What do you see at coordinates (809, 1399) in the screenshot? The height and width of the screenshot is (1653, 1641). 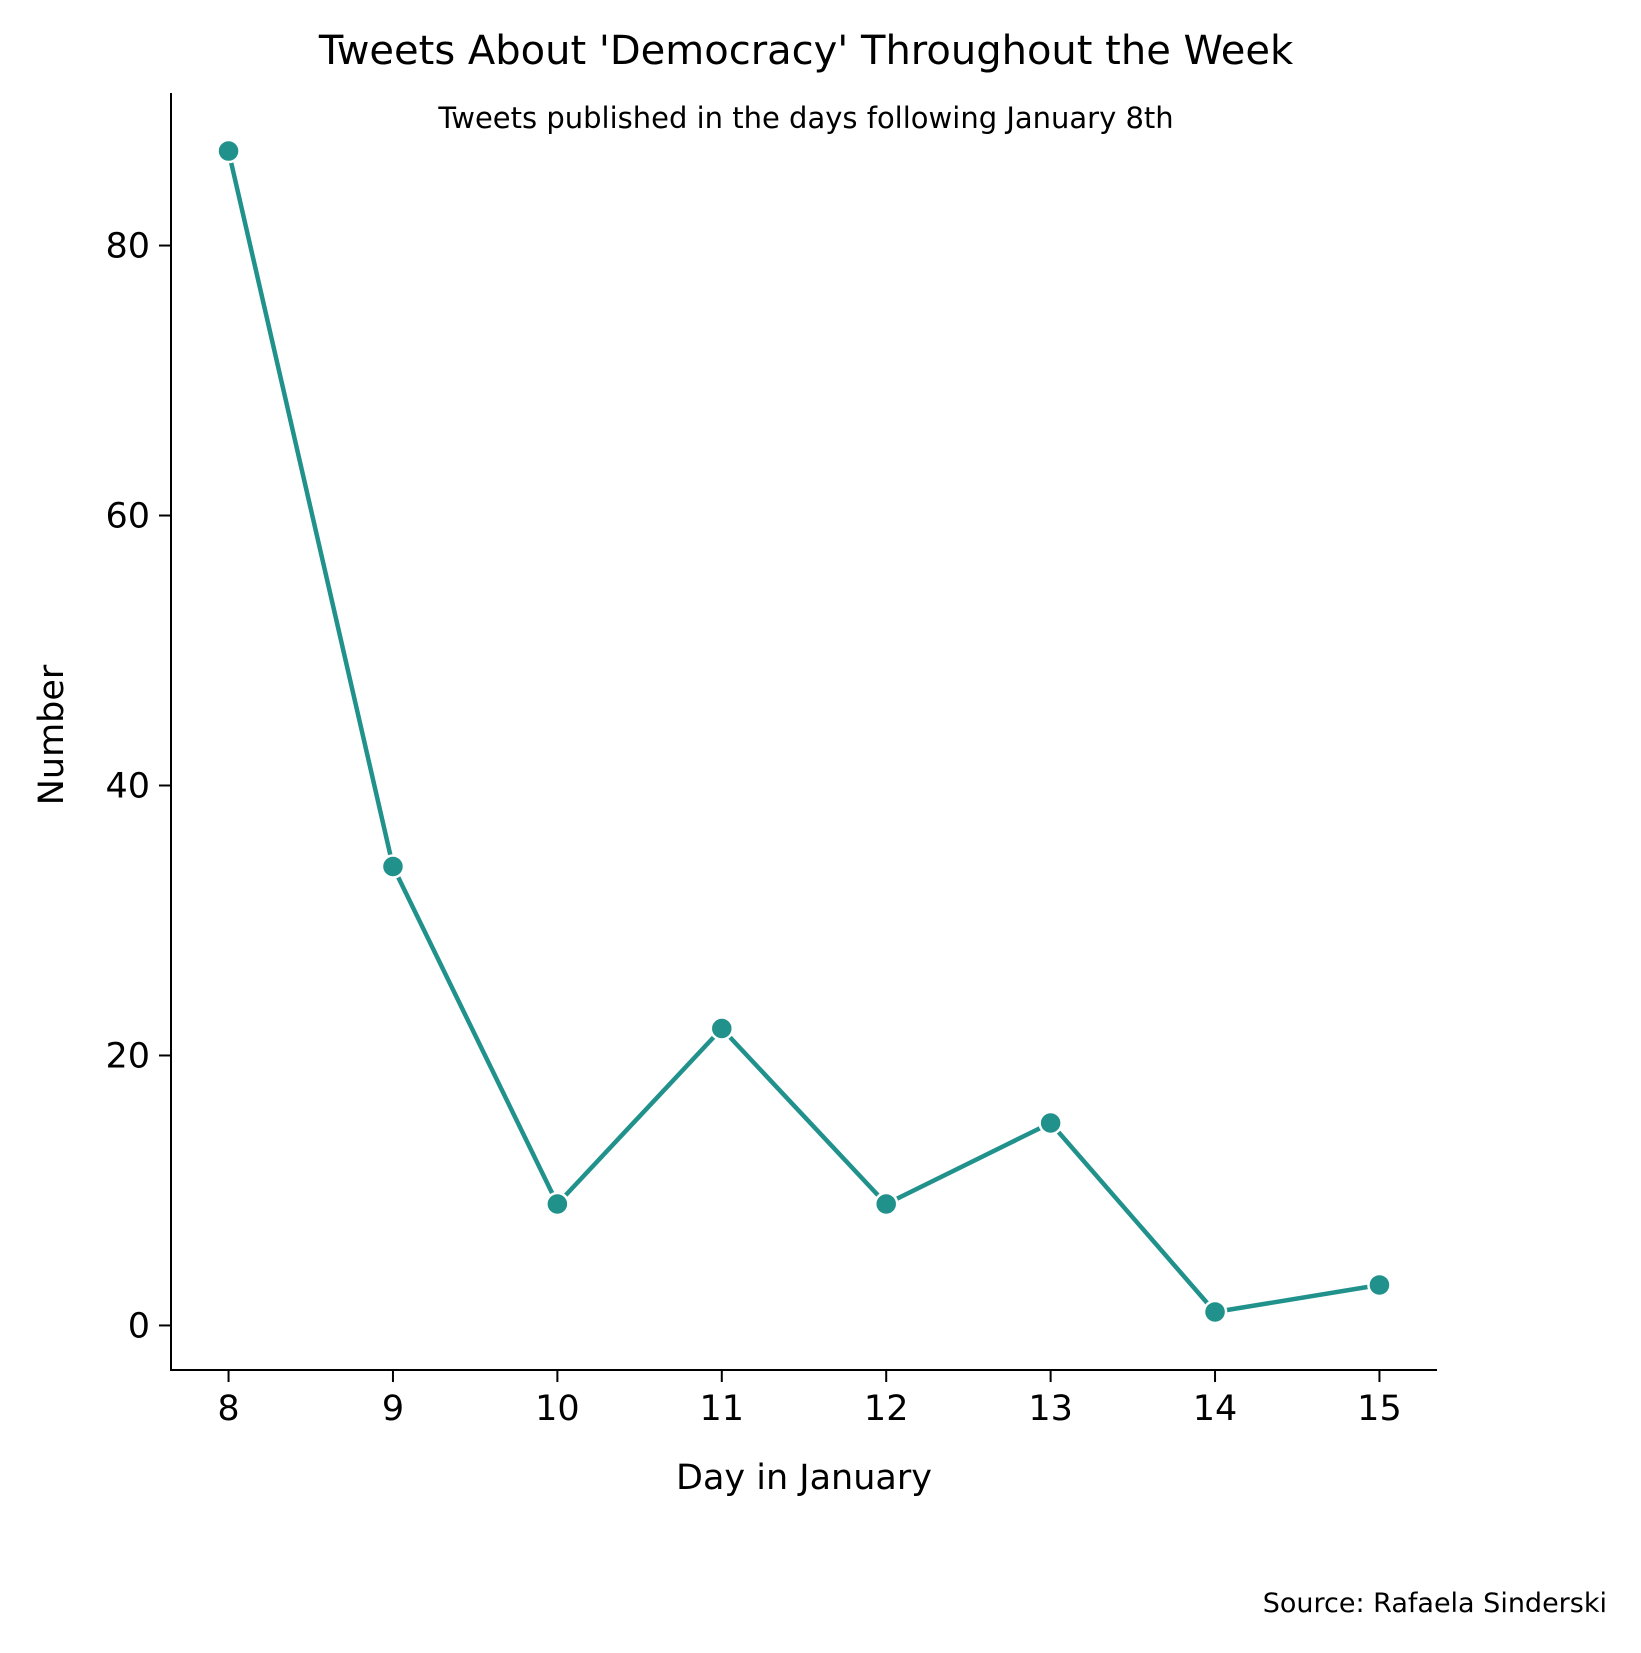 I see `x-ticks: 8 9 10 11 12 13 14 15` at bounding box center [809, 1399].